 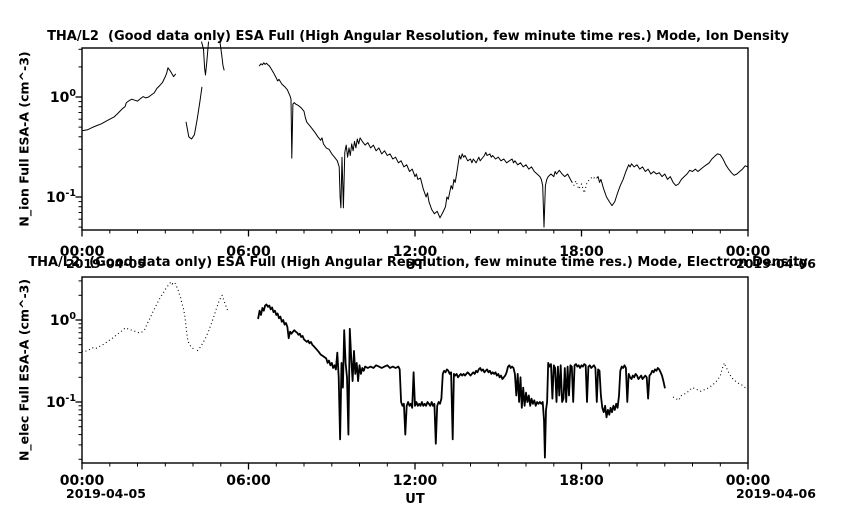 What do you see at coordinates (24, 370) in the screenshot?
I see `panel-electron-y-axis-label: N_elec Full ESA-A (cm^-3)` at bounding box center [24, 370].